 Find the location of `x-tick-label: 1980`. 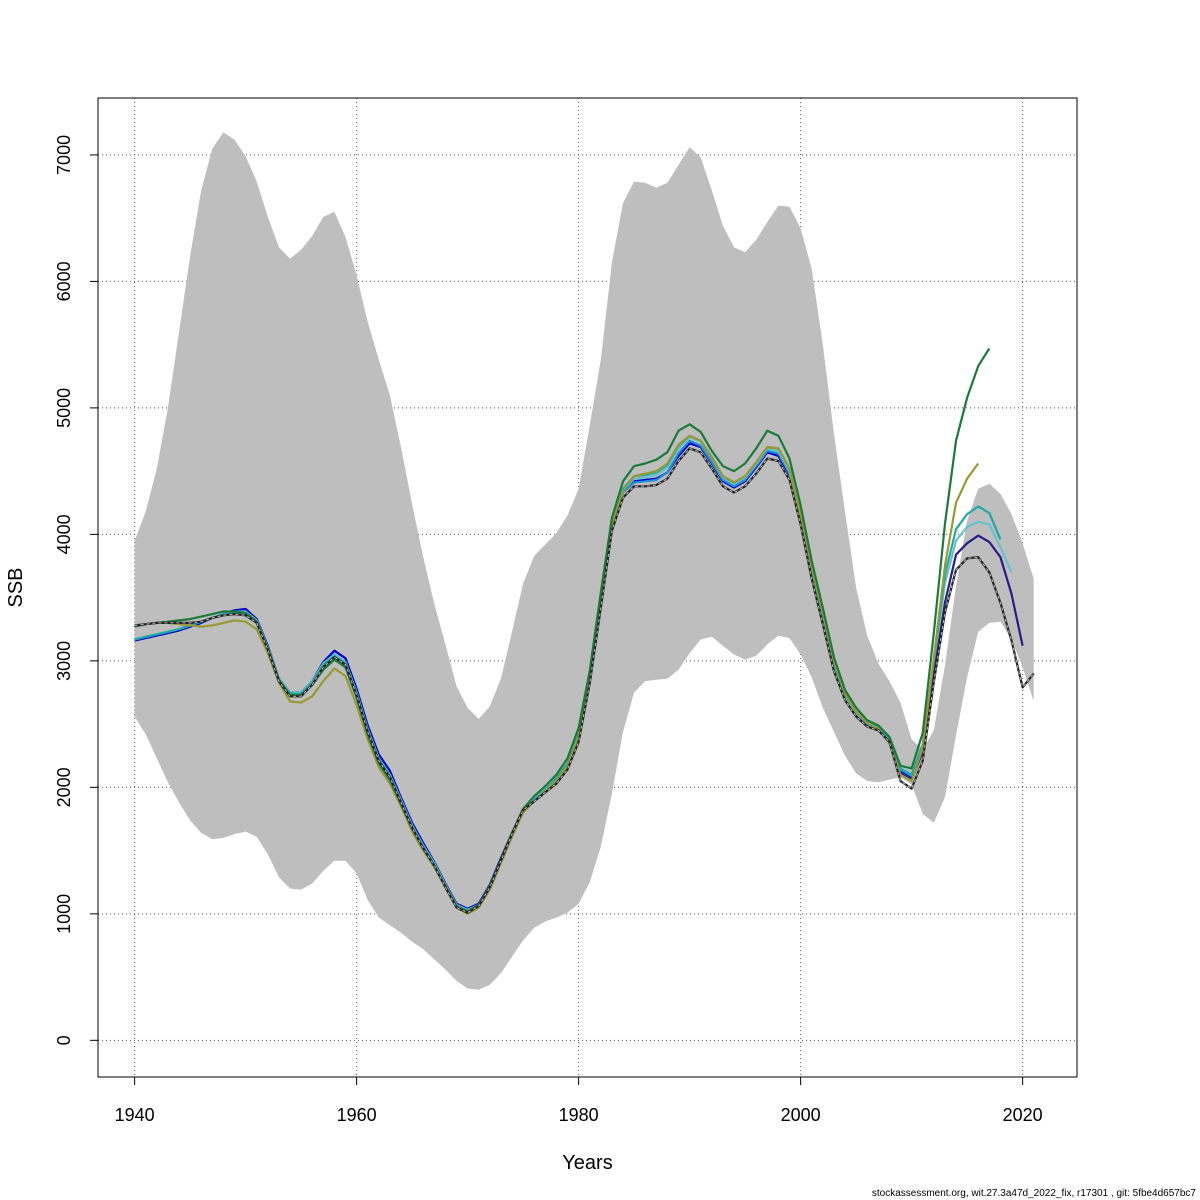

x-tick-label: 1980 is located at coordinates (579, 1115).